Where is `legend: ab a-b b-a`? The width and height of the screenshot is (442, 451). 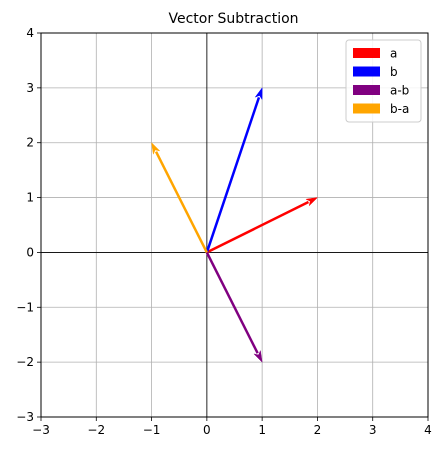 legend: ab a-b b-a is located at coordinates (383, 81).